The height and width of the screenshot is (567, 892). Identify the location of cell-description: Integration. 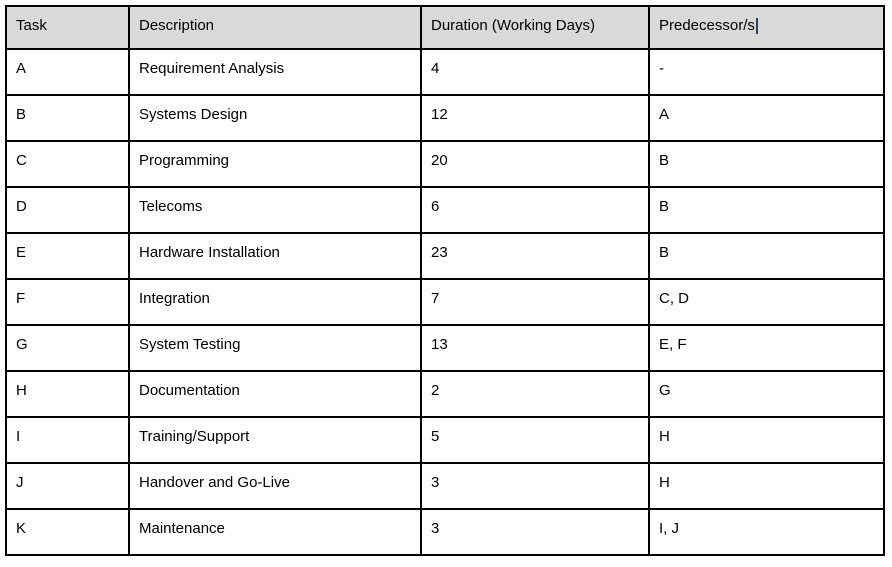
(275, 302).